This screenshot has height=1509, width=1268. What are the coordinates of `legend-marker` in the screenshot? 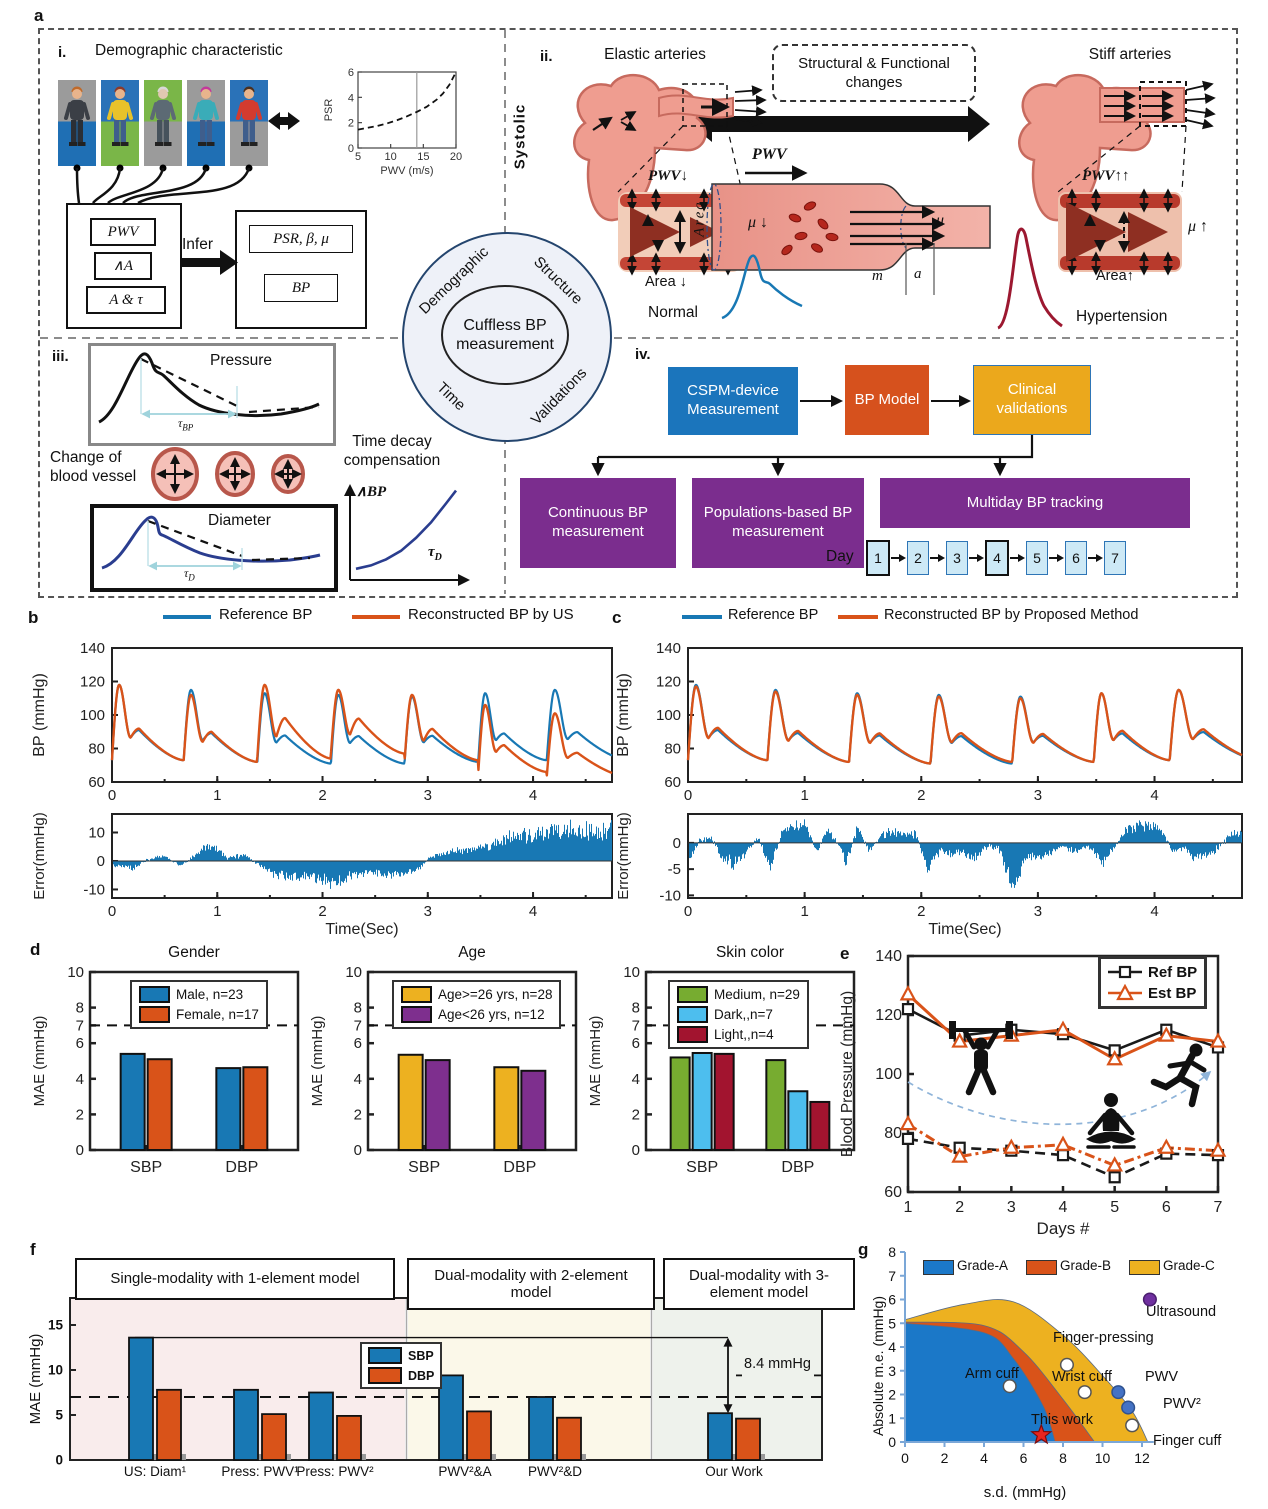 It's located at (1125, 992).